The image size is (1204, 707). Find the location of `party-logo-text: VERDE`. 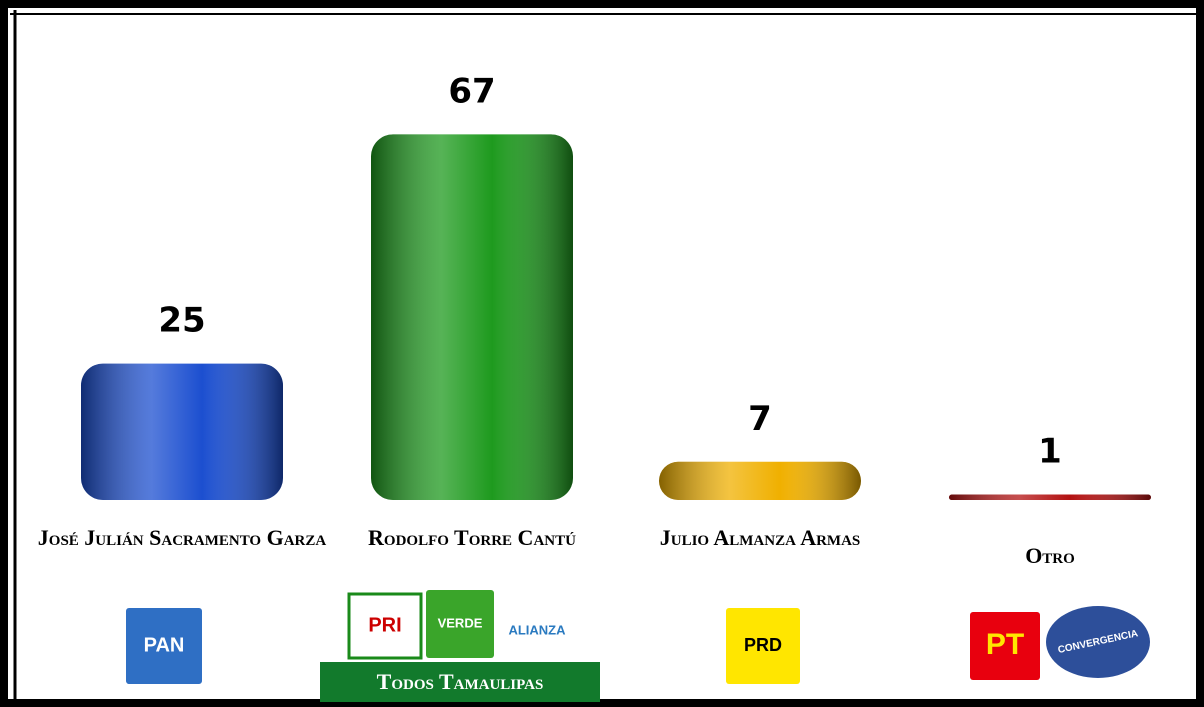

party-logo-text: VERDE is located at coordinates (460, 622).